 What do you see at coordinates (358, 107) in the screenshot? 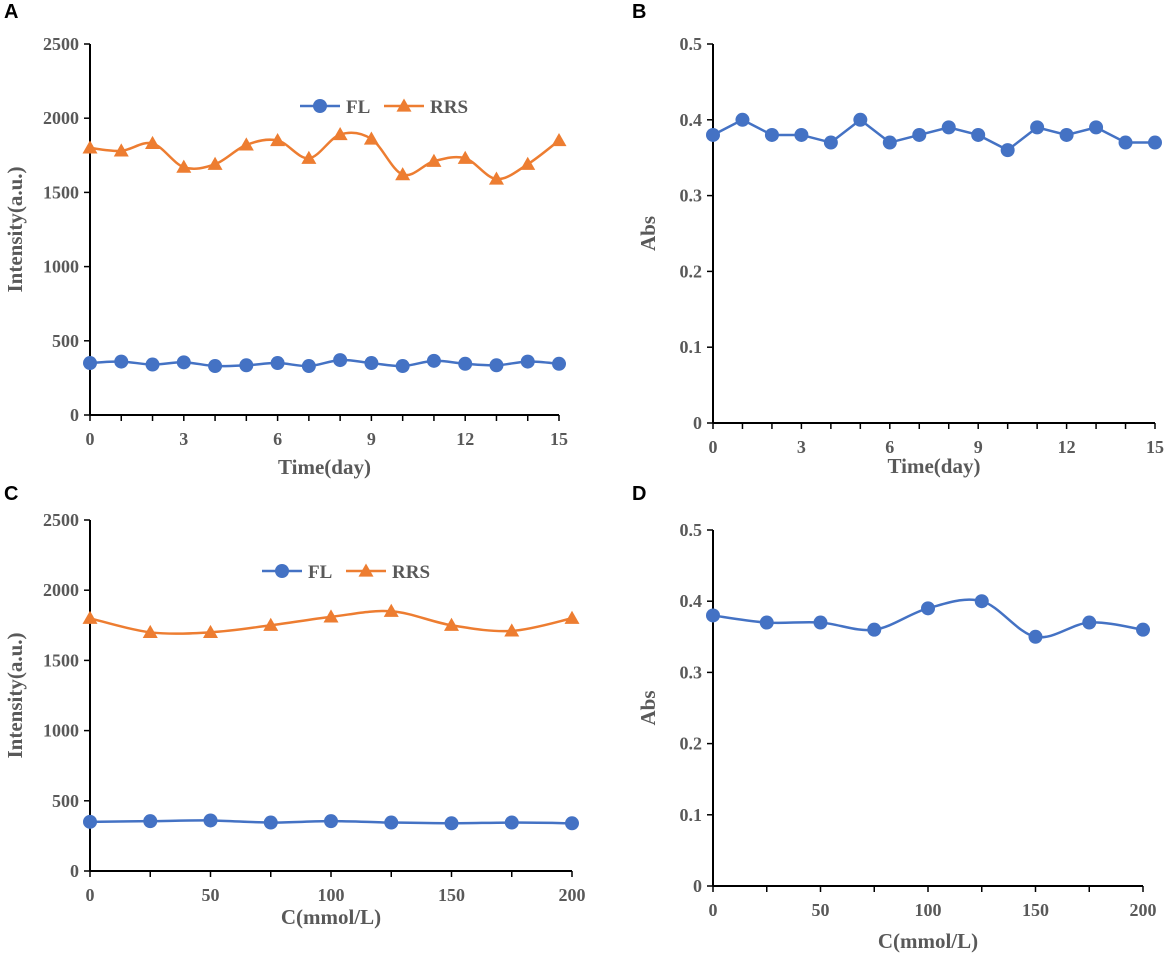
I see `legend-label-fl: FL` at bounding box center [358, 107].